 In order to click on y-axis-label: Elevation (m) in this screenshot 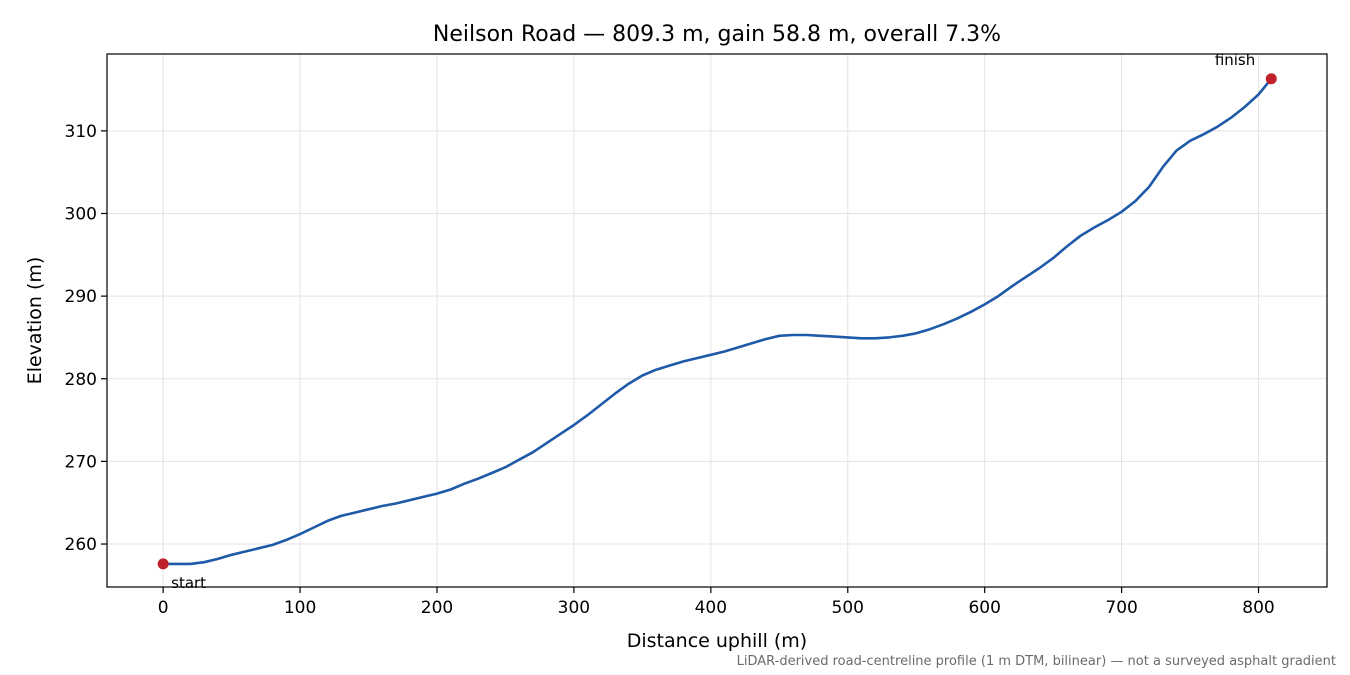, I will do `click(35, 321)`.